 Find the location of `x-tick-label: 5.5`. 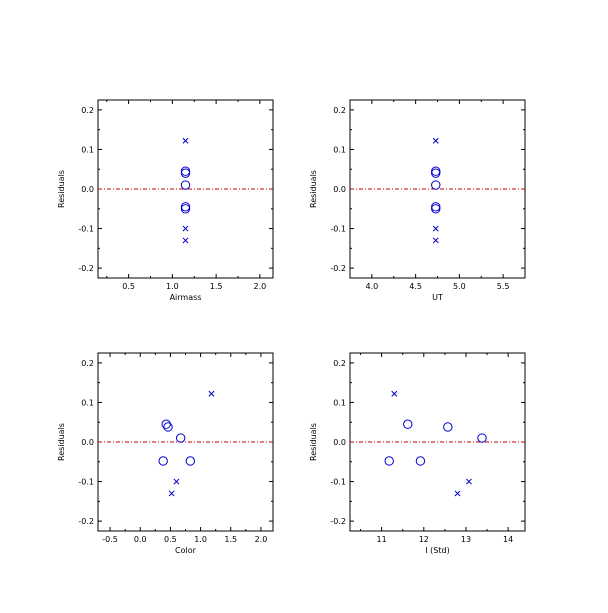

x-tick-label: 5.5 is located at coordinates (503, 286).